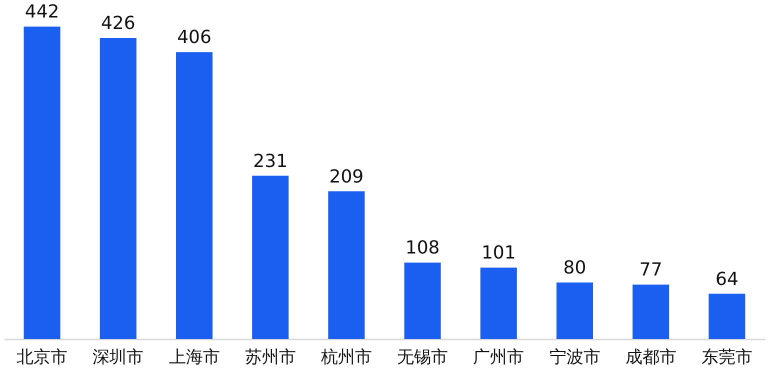  What do you see at coordinates (498, 358) in the screenshot?
I see `x-tick-label: 广州市` at bounding box center [498, 358].